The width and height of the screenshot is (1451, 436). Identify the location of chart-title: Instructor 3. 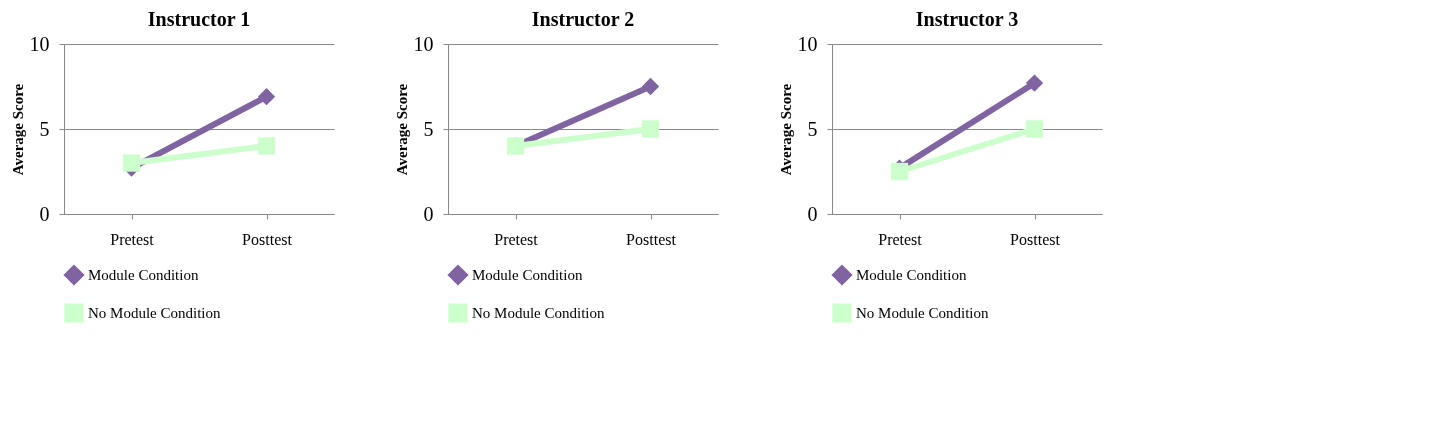
(967, 19).